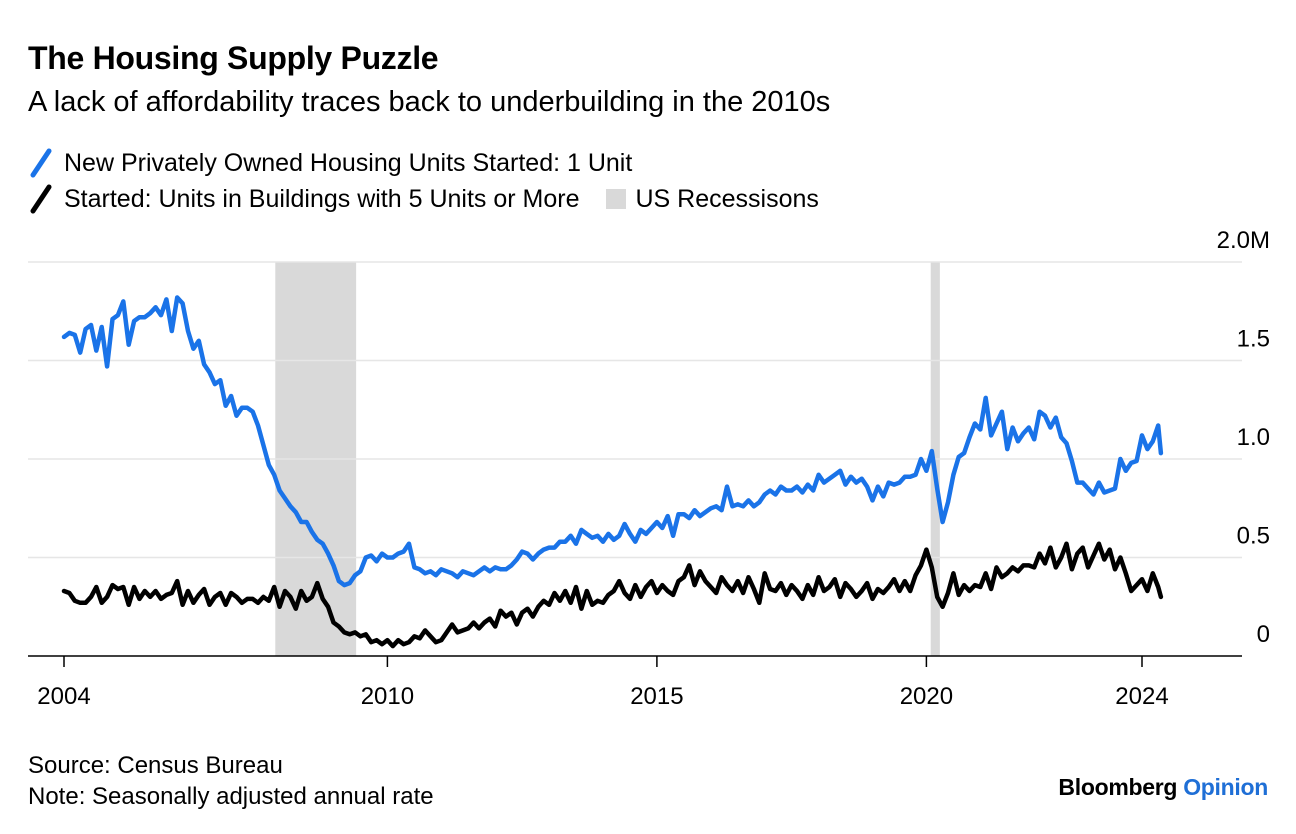  Describe the element at coordinates (233, 58) in the screenshot. I see `chart-title: The Housing Supply Puzzle` at that location.